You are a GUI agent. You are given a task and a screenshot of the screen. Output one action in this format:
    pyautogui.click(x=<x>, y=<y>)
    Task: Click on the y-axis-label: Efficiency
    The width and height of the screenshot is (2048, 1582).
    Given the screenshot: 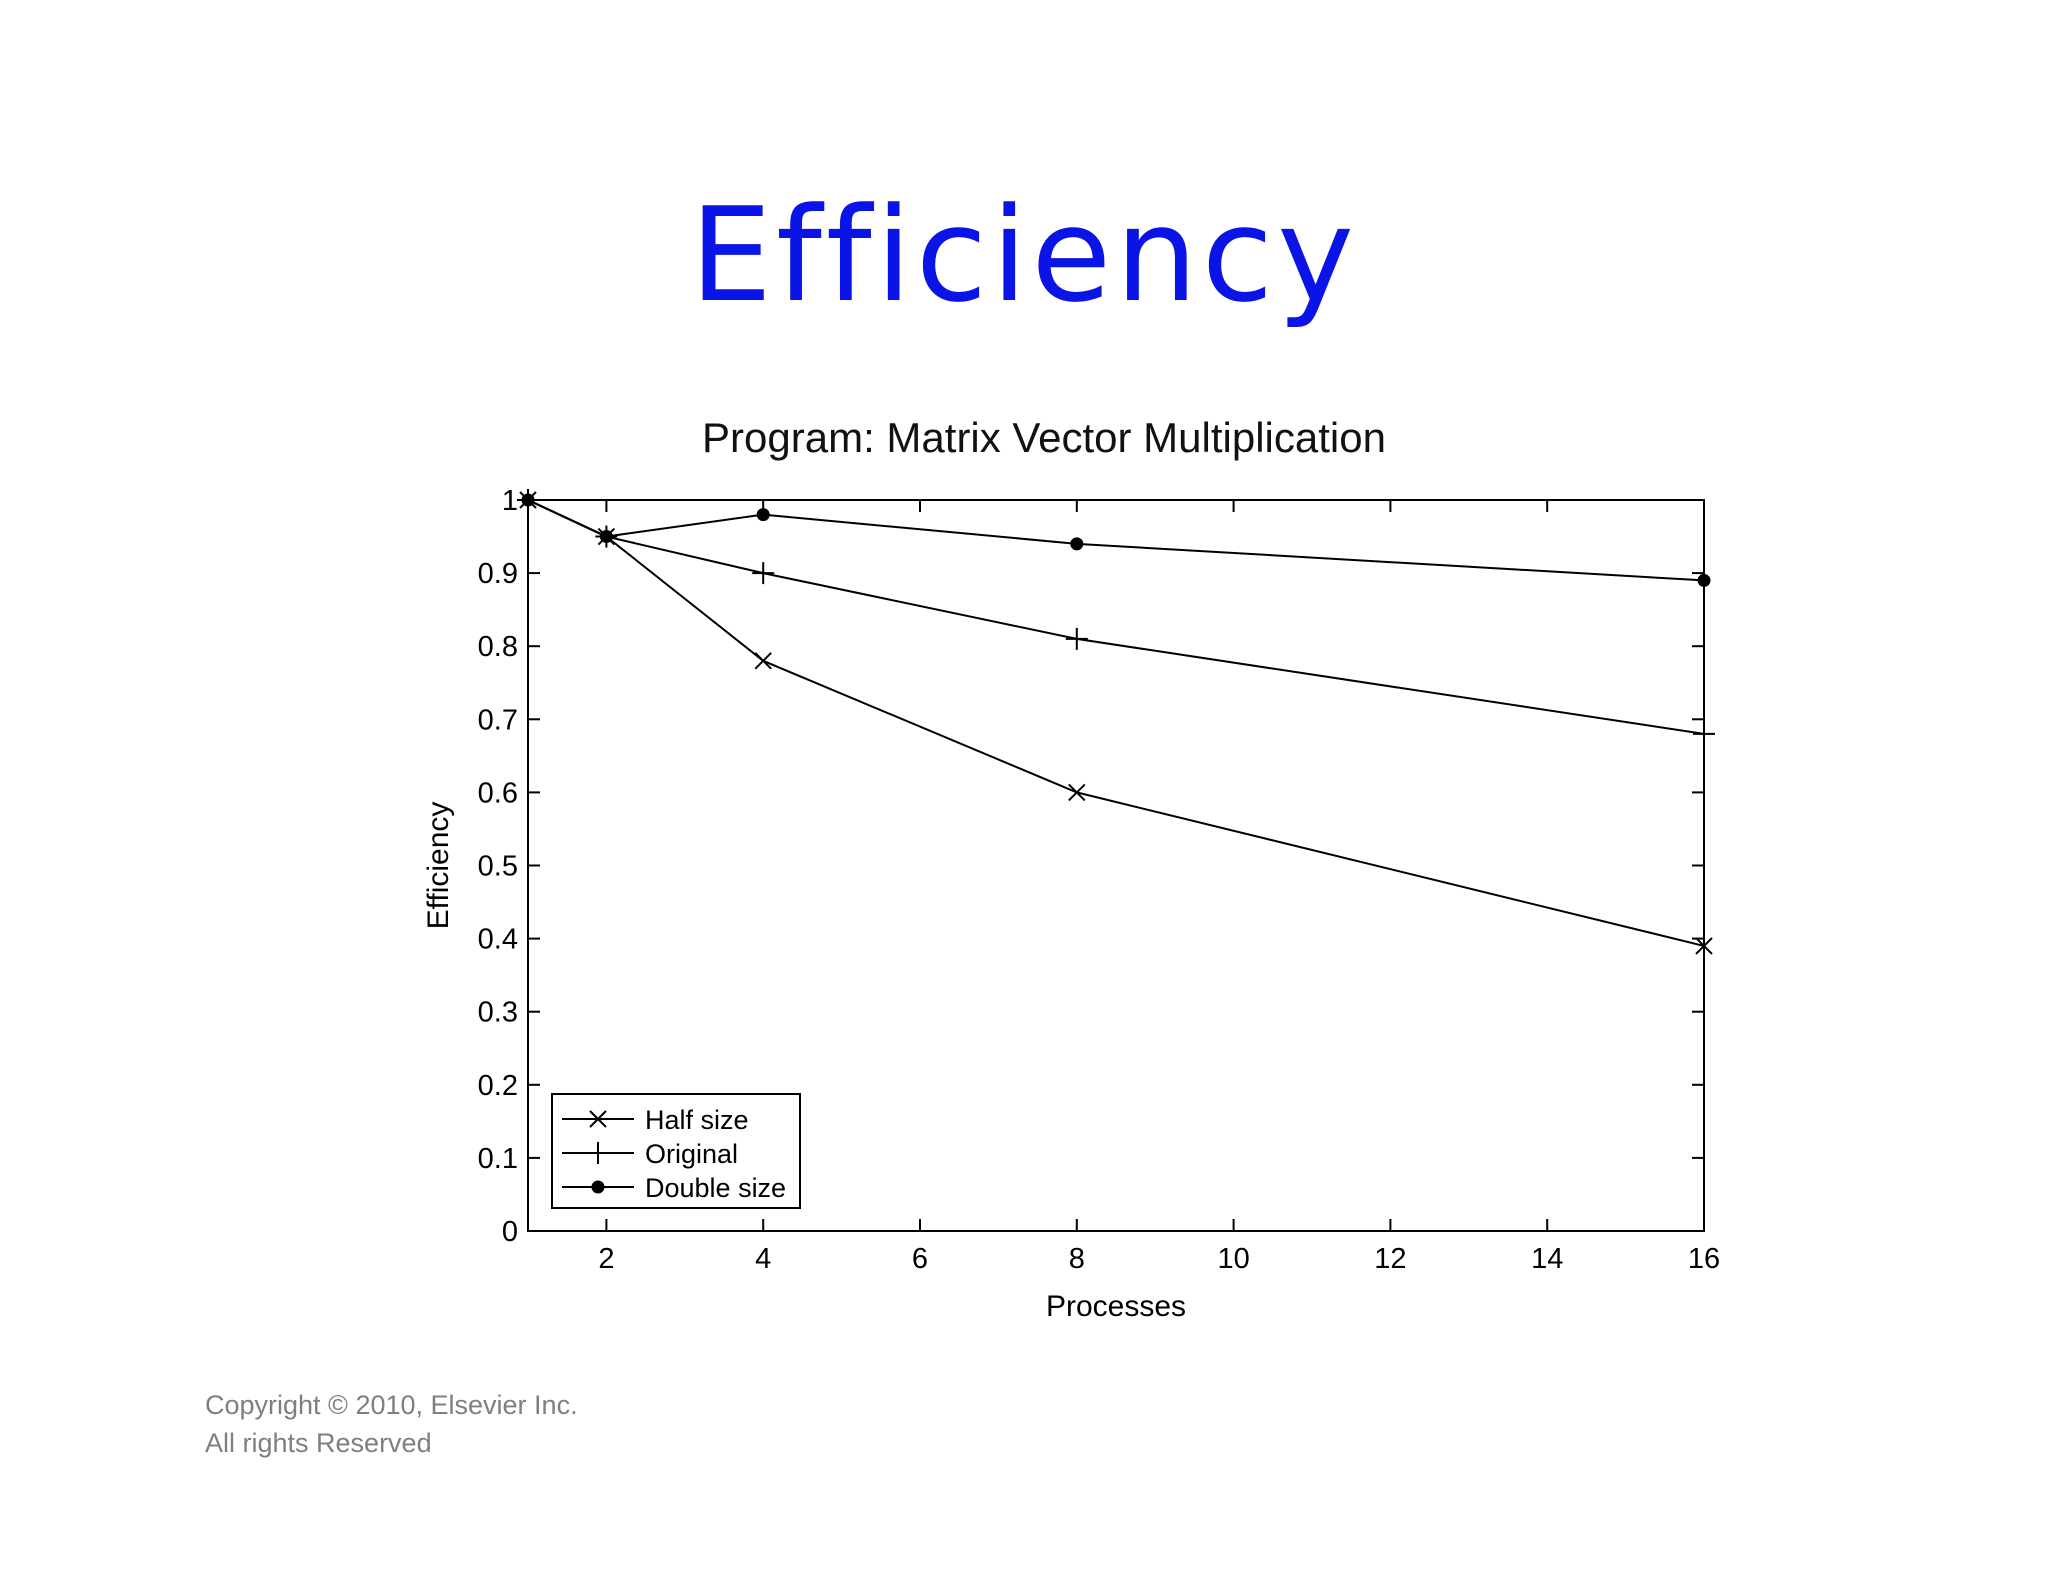 What is the action you would take?
    pyautogui.click(x=438, y=866)
    